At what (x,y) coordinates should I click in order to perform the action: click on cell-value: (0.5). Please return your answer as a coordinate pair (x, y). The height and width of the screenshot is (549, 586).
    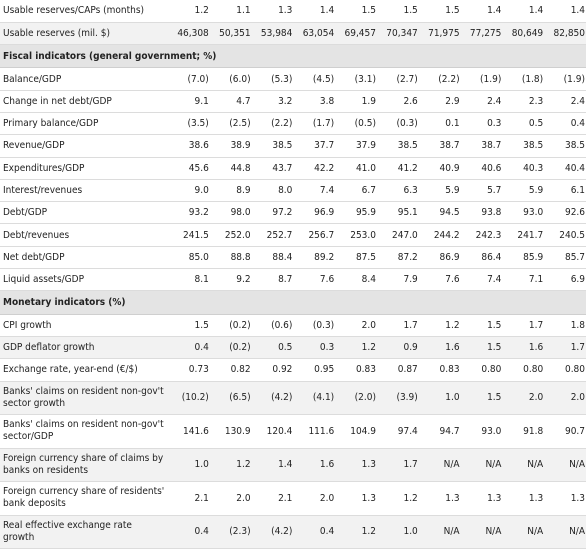
    Looking at the image, I should click on (356, 124).